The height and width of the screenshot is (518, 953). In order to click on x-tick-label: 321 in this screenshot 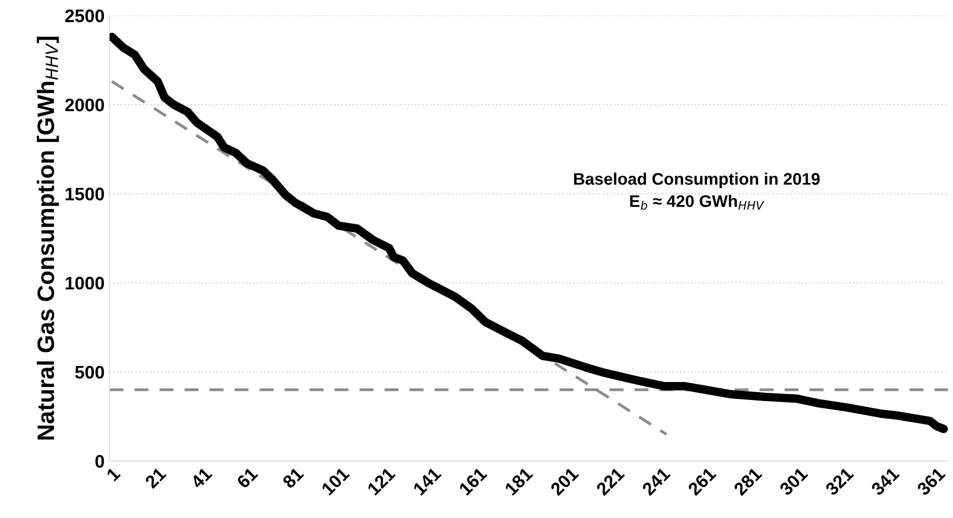, I will do `click(839, 481)`.